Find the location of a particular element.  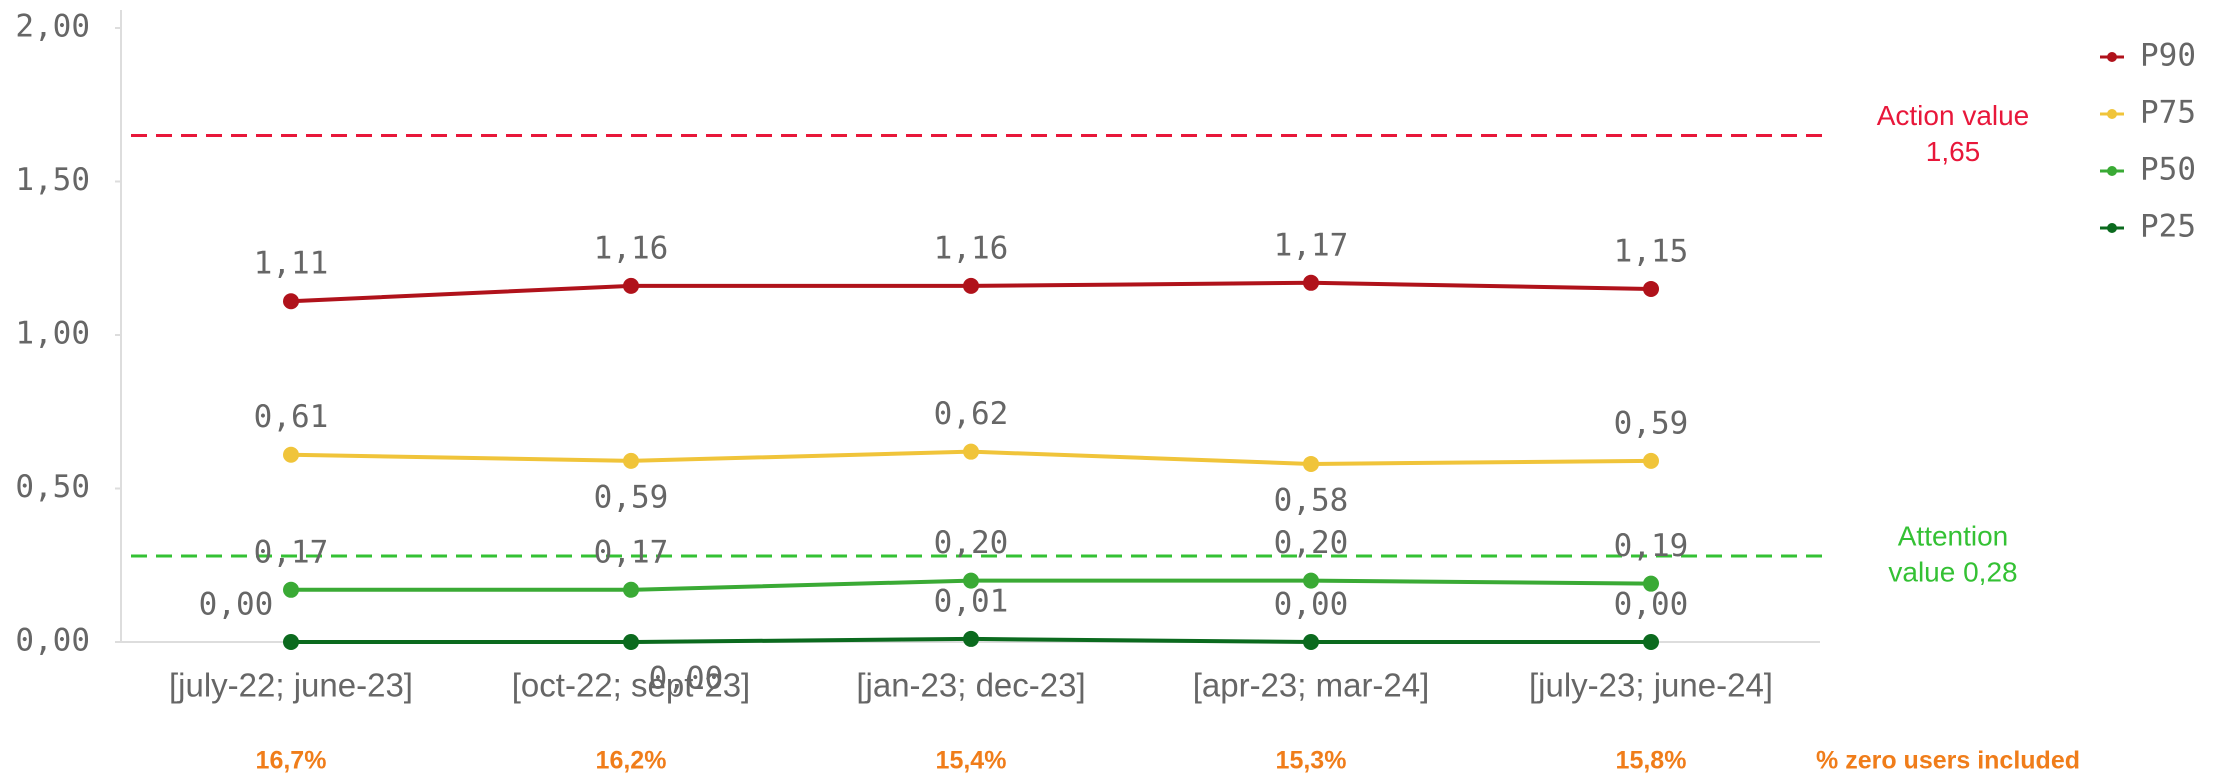

x-tick-label: [oct-22; sept-23] is located at coordinates (631, 685).